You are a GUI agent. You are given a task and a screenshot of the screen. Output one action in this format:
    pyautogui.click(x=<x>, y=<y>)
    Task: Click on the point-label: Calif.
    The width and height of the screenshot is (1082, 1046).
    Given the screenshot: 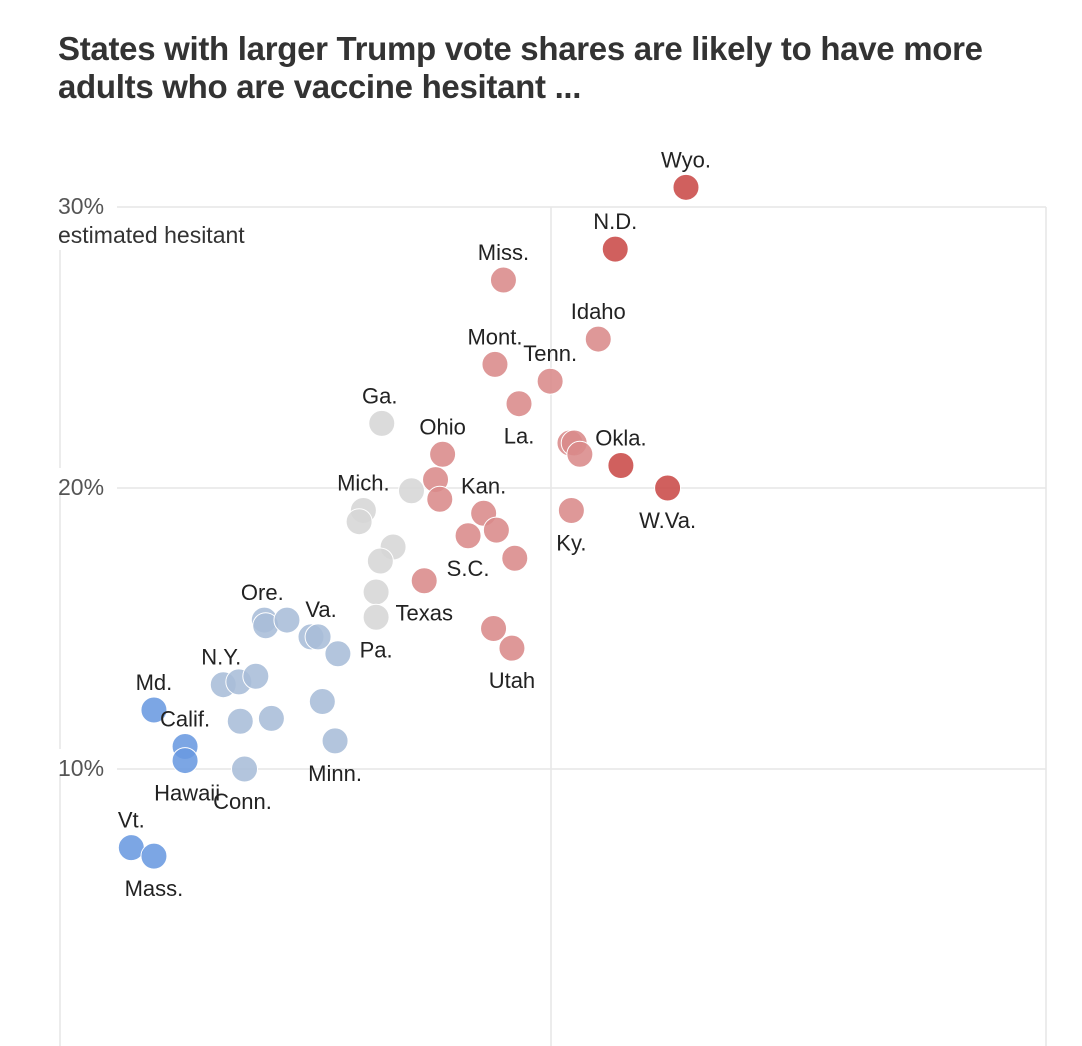 What is the action you would take?
    pyautogui.click(x=185, y=719)
    